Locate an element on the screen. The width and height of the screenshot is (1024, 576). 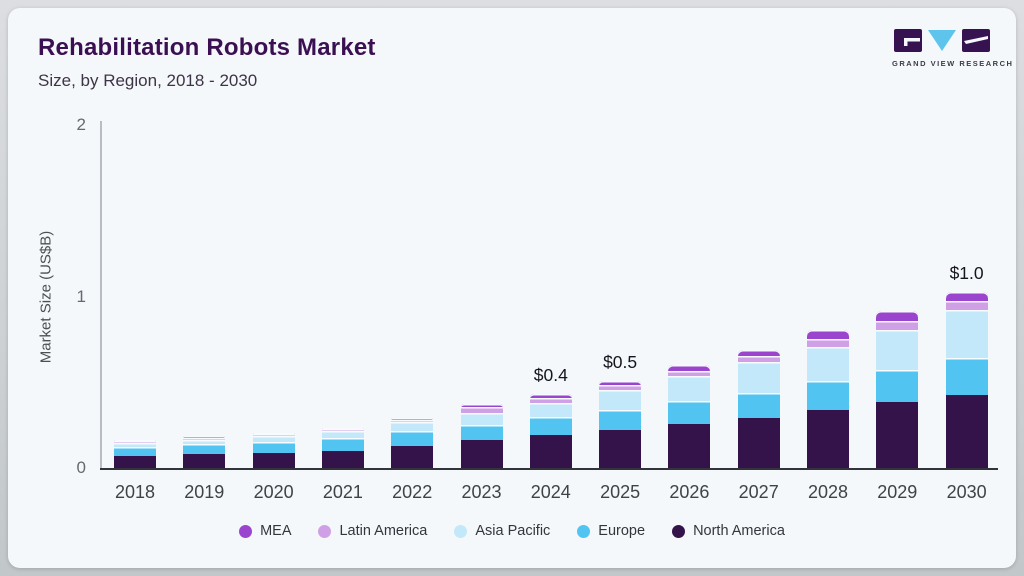
bar-segment-north-america-2029 is located at coordinates (897, 434).